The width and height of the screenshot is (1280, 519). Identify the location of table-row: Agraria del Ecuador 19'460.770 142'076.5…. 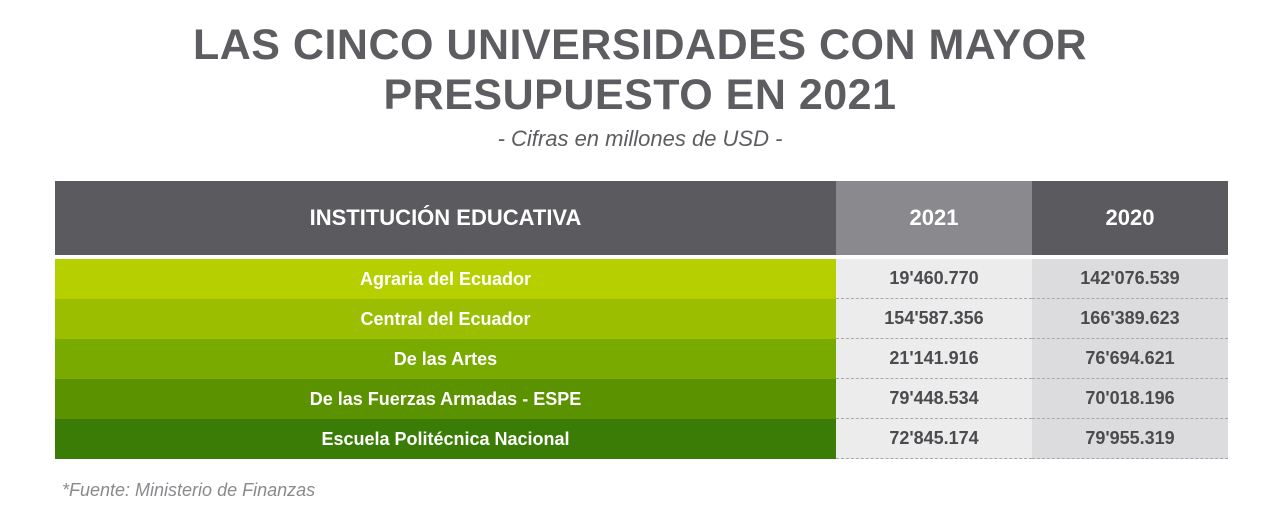
(641, 279).